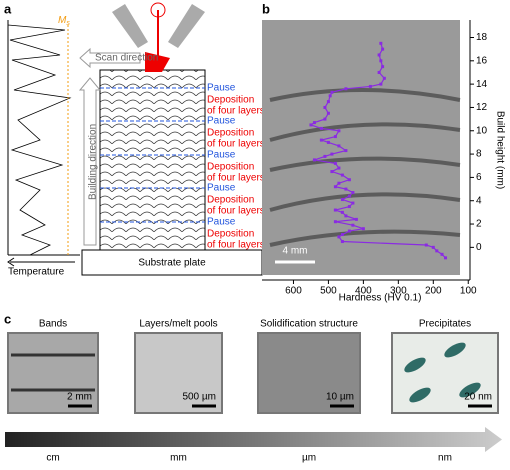  I want to click on nozzles, so click(158, 26).